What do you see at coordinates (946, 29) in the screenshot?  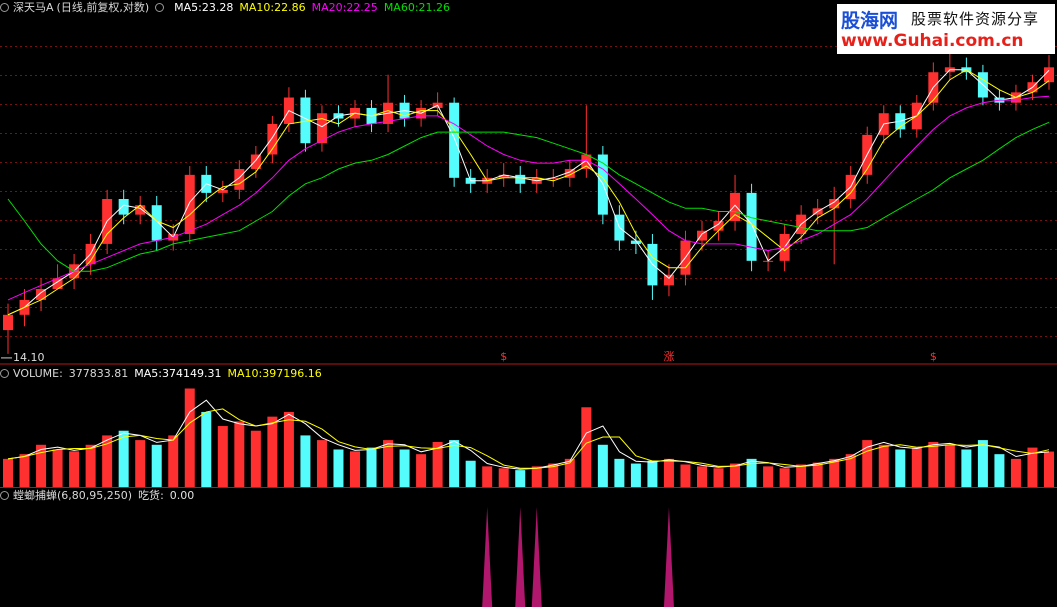 I see `watermark: 股海网 股票软件资源分享 www.Guhai.com.cn` at bounding box center [946, 29].